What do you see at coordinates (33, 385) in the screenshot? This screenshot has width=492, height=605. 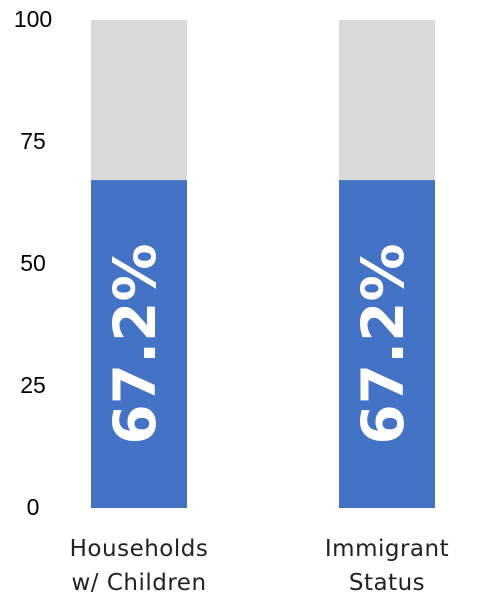 I see `y-tick-label: 25` at bounding box center [33, 385].